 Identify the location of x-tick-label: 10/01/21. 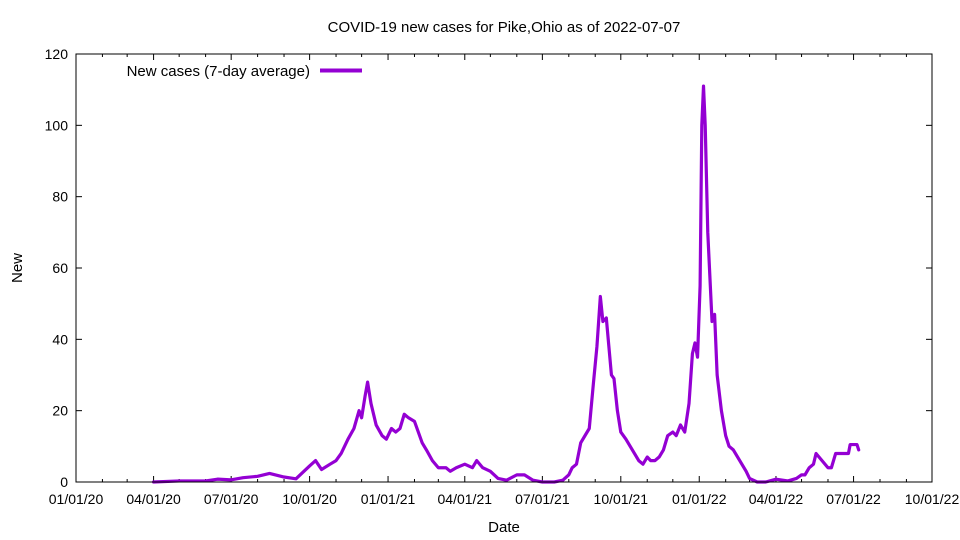
(621, 499).